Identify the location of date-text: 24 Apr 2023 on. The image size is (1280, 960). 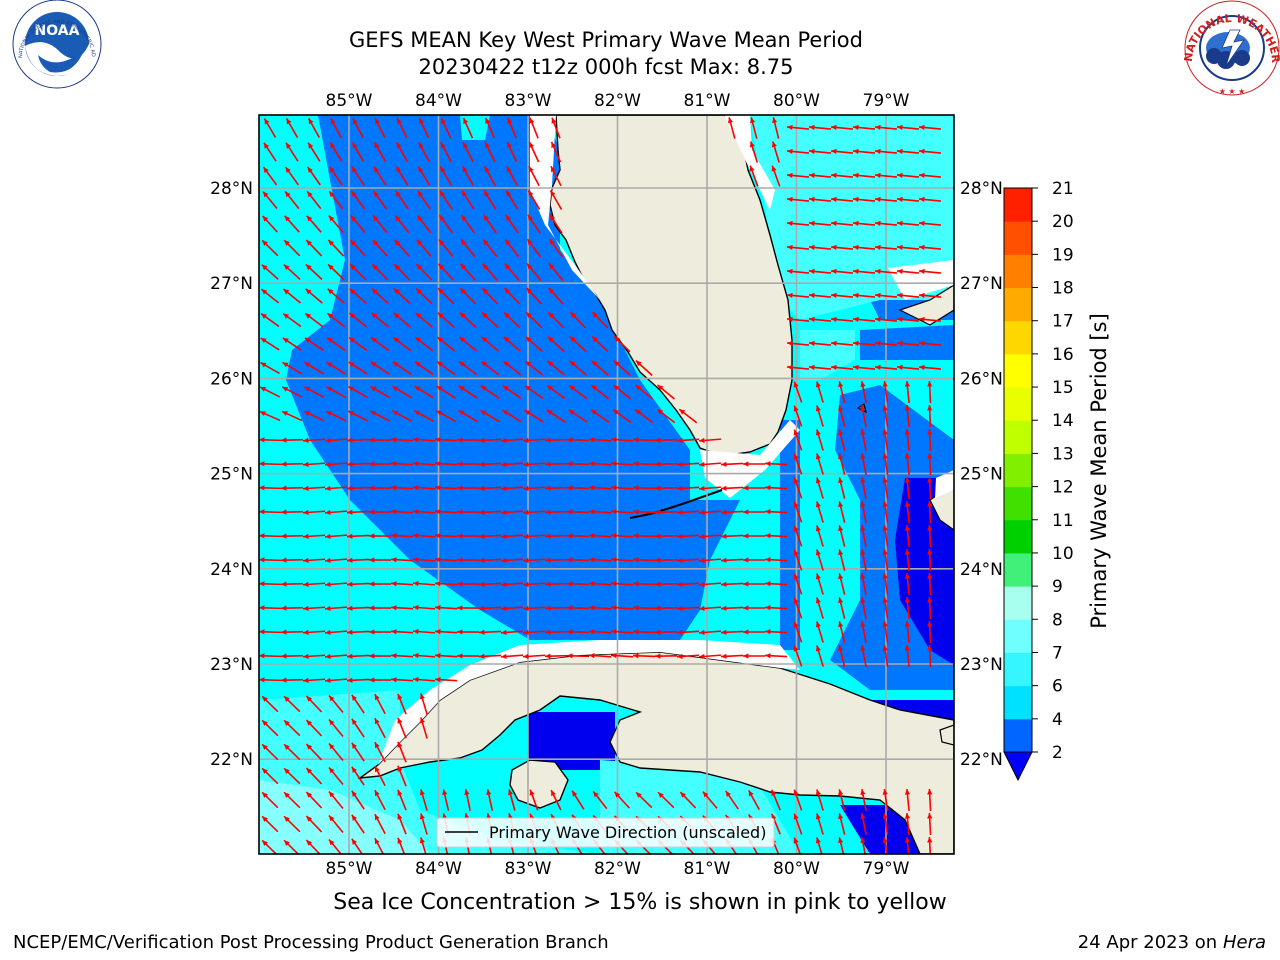
(1150, 942).